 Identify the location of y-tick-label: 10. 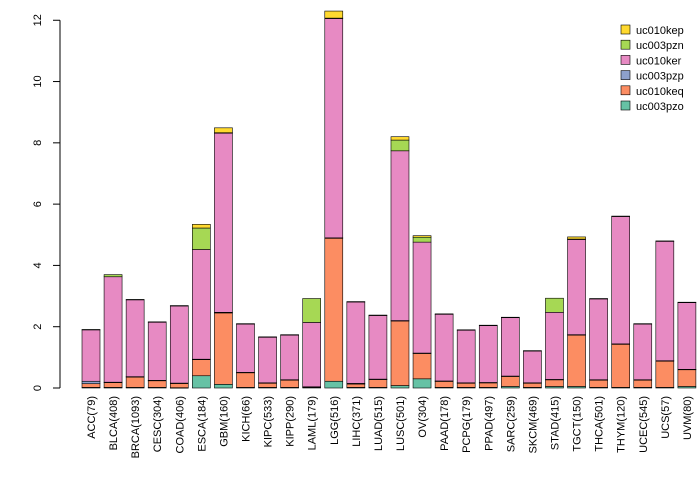
(38, 81).